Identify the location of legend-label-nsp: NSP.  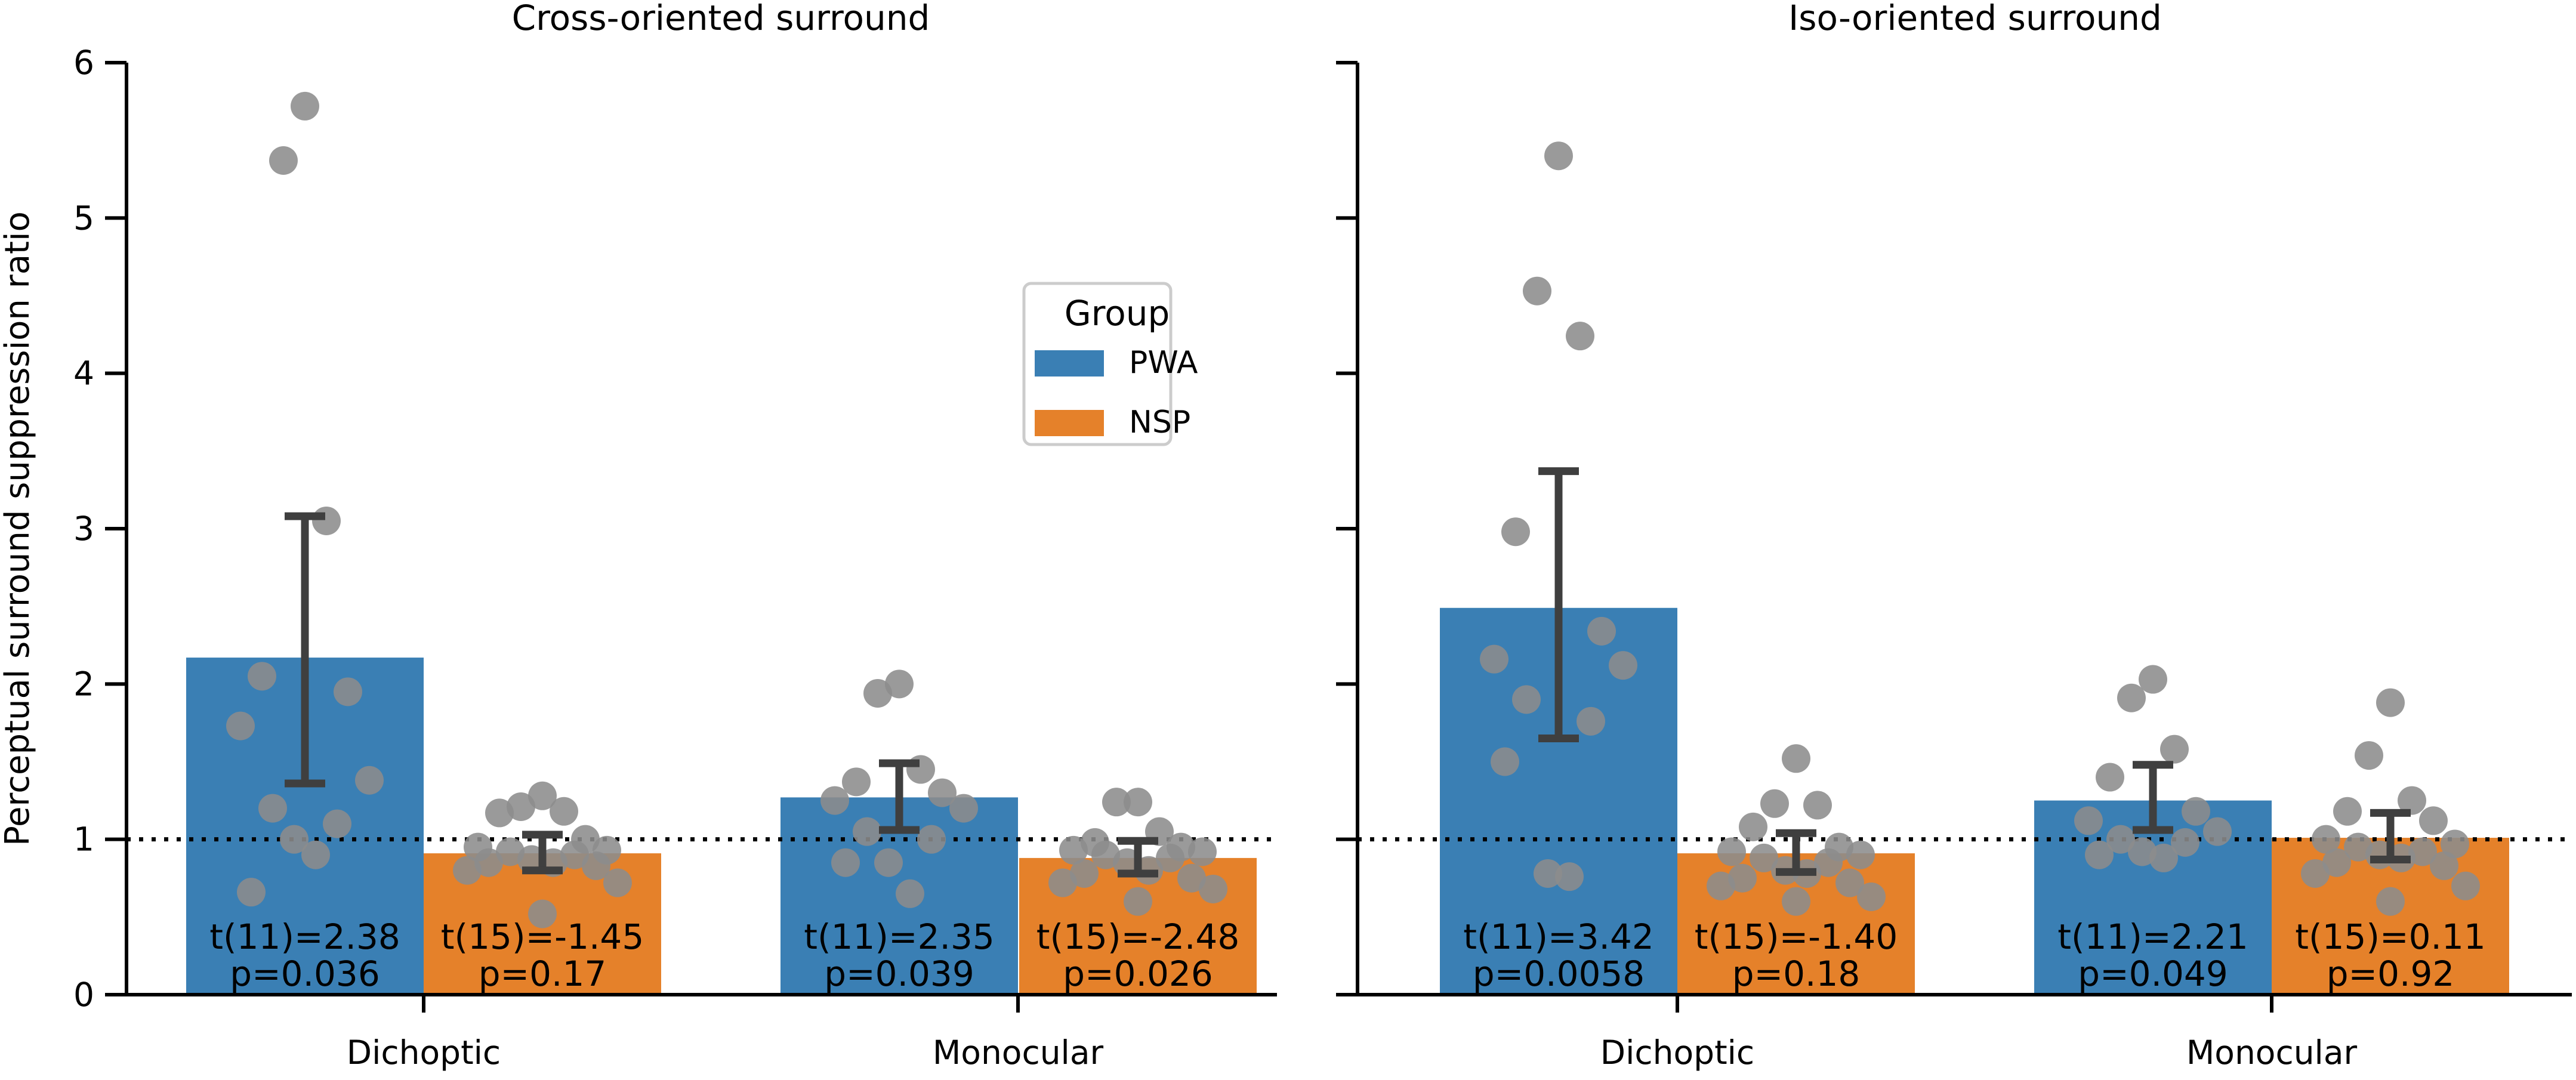
(1159, 422).